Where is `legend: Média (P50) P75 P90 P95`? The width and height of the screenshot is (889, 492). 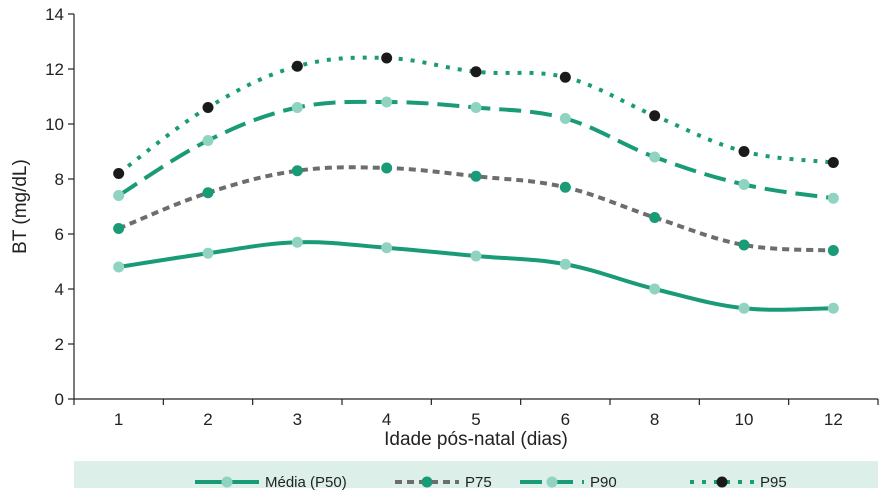 legend: Média (P50) P75 P90 P95 is located at coordinates (476, 476).